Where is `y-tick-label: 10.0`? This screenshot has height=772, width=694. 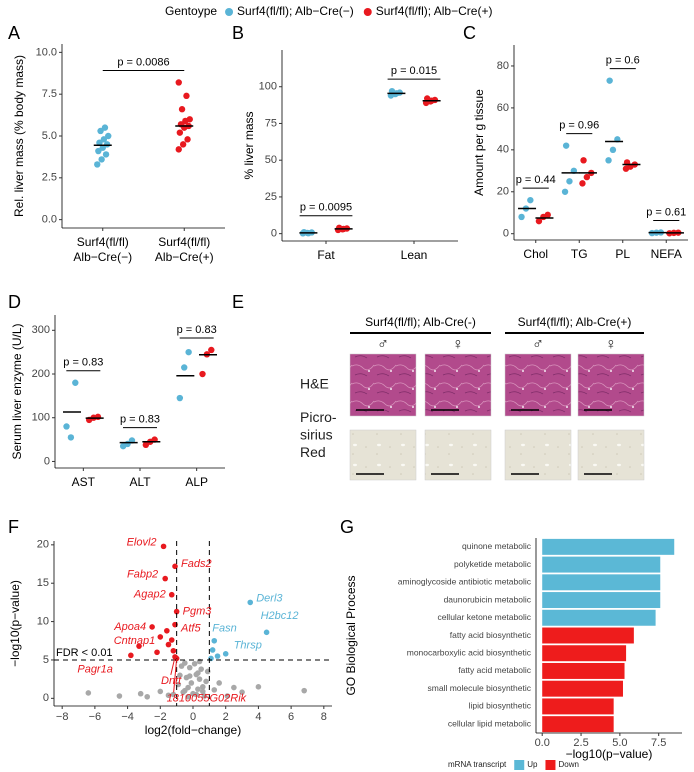
y-tick-label: 10.0 is located at coordinates (46, 52).